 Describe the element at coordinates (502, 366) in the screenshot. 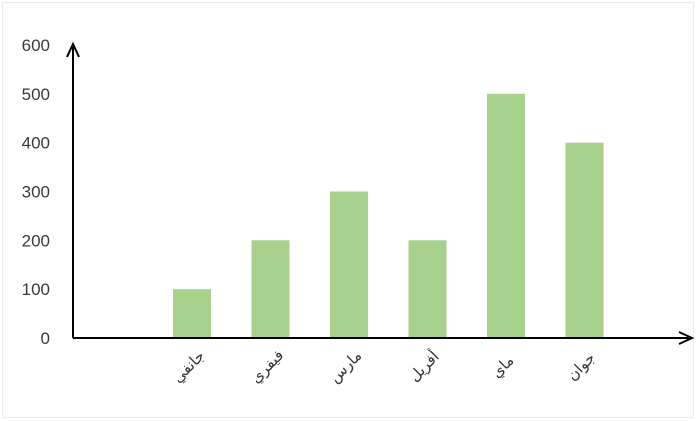

I see `x-tick-label: ماي` at that location.